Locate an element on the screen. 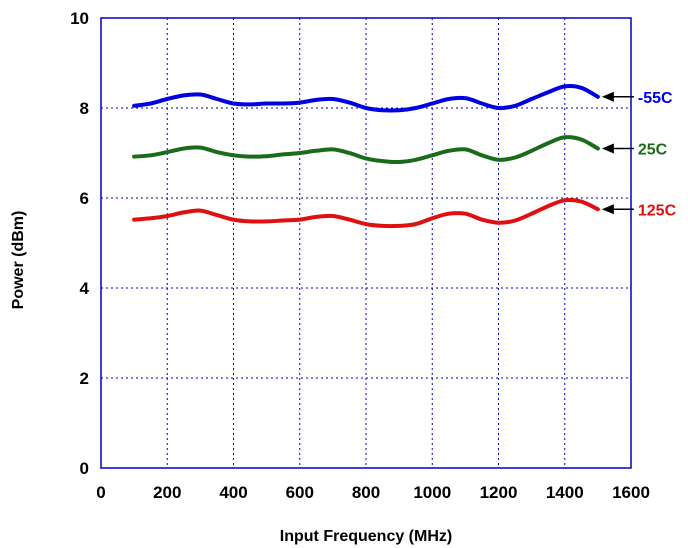 This screenshot has height=548, width=688. y-tick-label: 8 is located at coordinates (84, 108).